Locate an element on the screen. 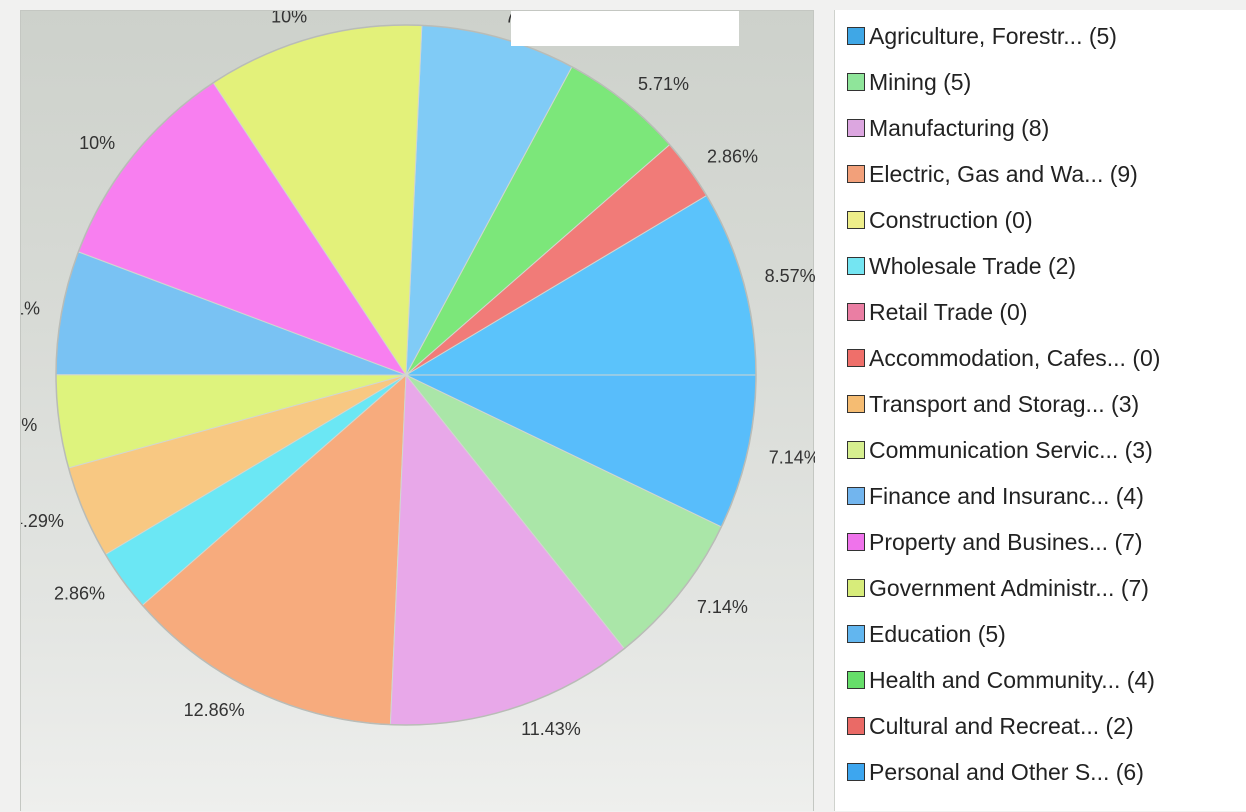 The width and height of the screenshot is (1246, 812). legend-item: Mining (5) is located at coordinates (909, 82).